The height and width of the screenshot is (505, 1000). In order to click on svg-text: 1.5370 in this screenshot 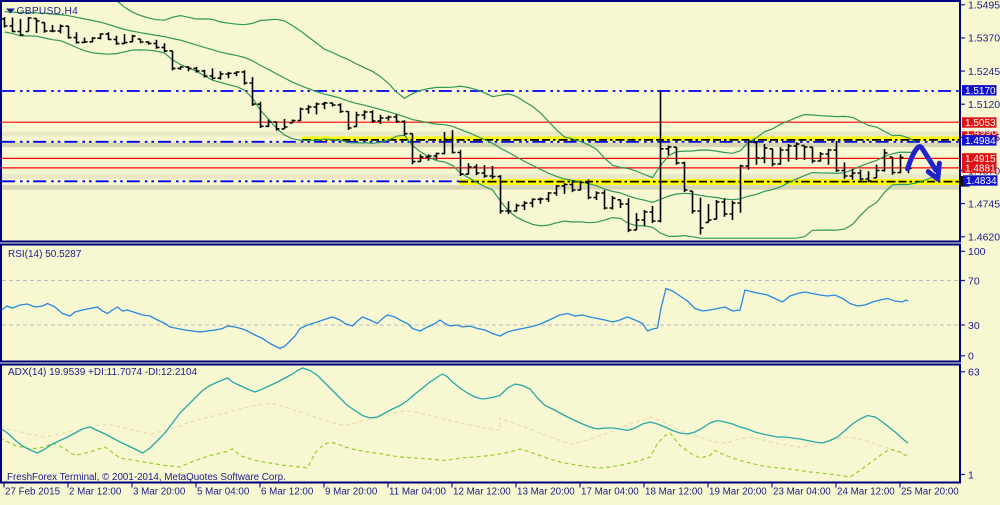, I will do `click(984, 39)`.